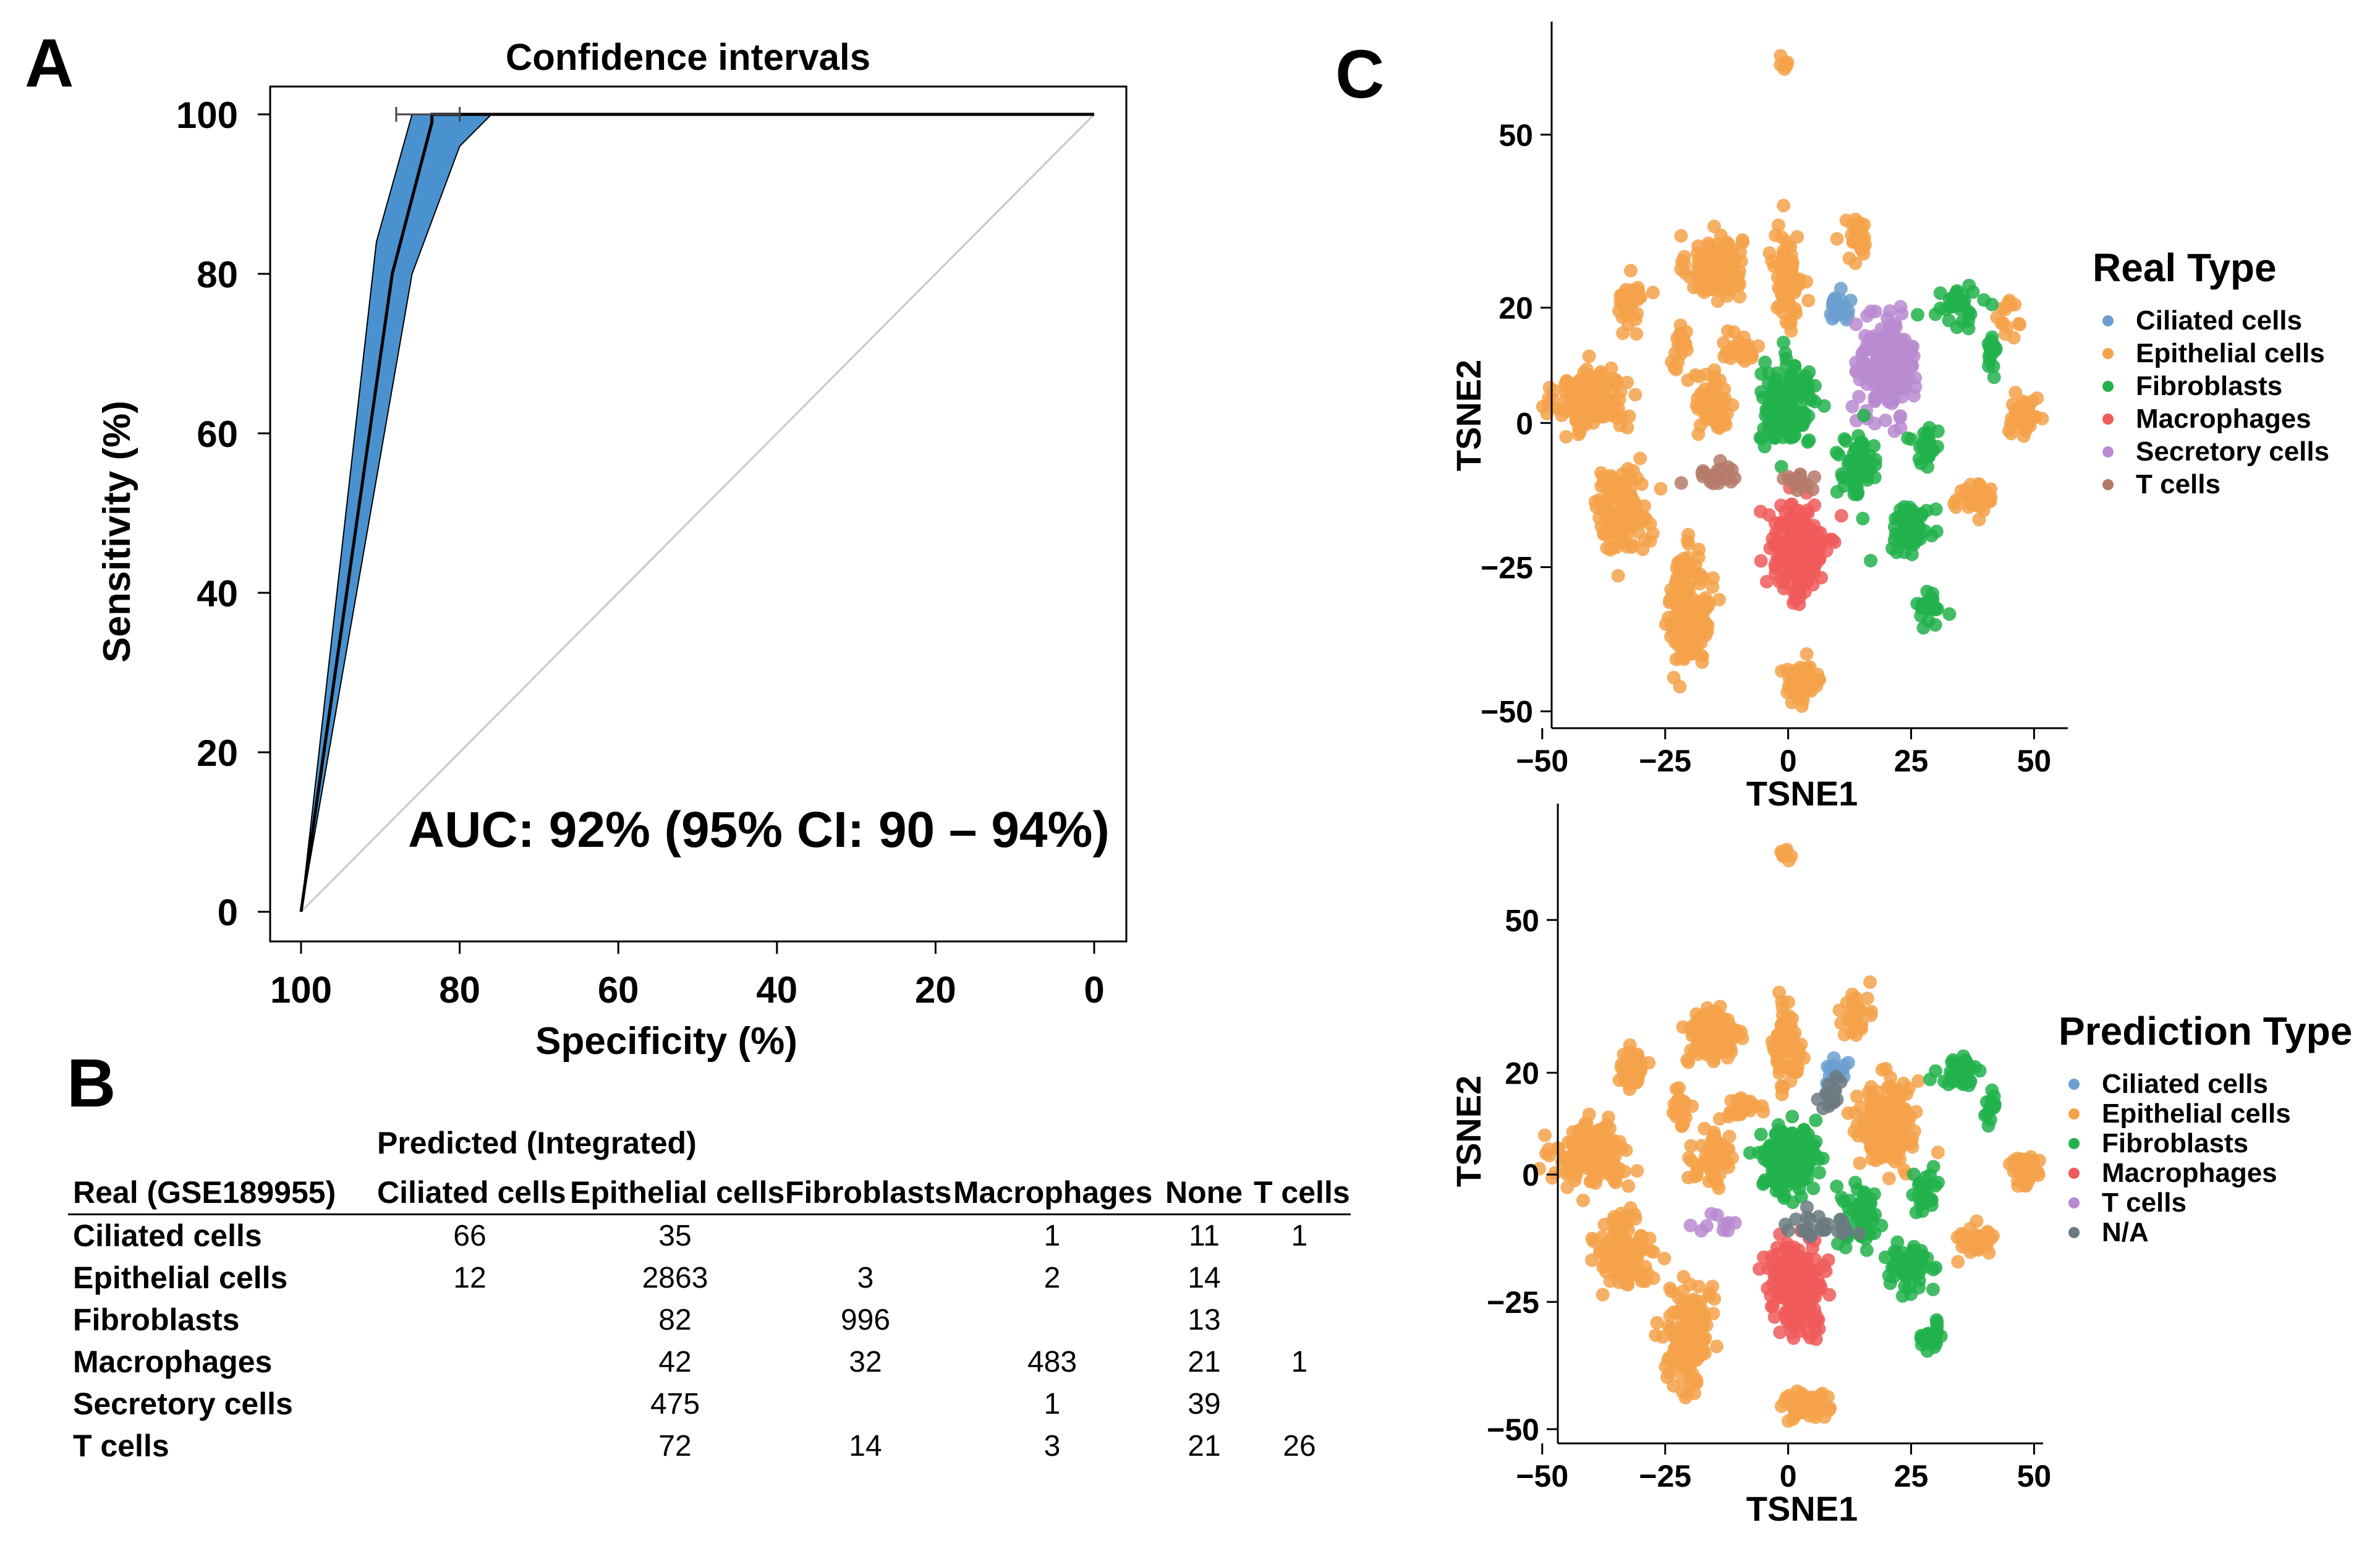 The height and width of the screenshot is (1546, 2380). What do you see at coordinates (1052, 1447) in the screenshot?
I see `table-cell: 3` at bounding box center [1052, 1447].